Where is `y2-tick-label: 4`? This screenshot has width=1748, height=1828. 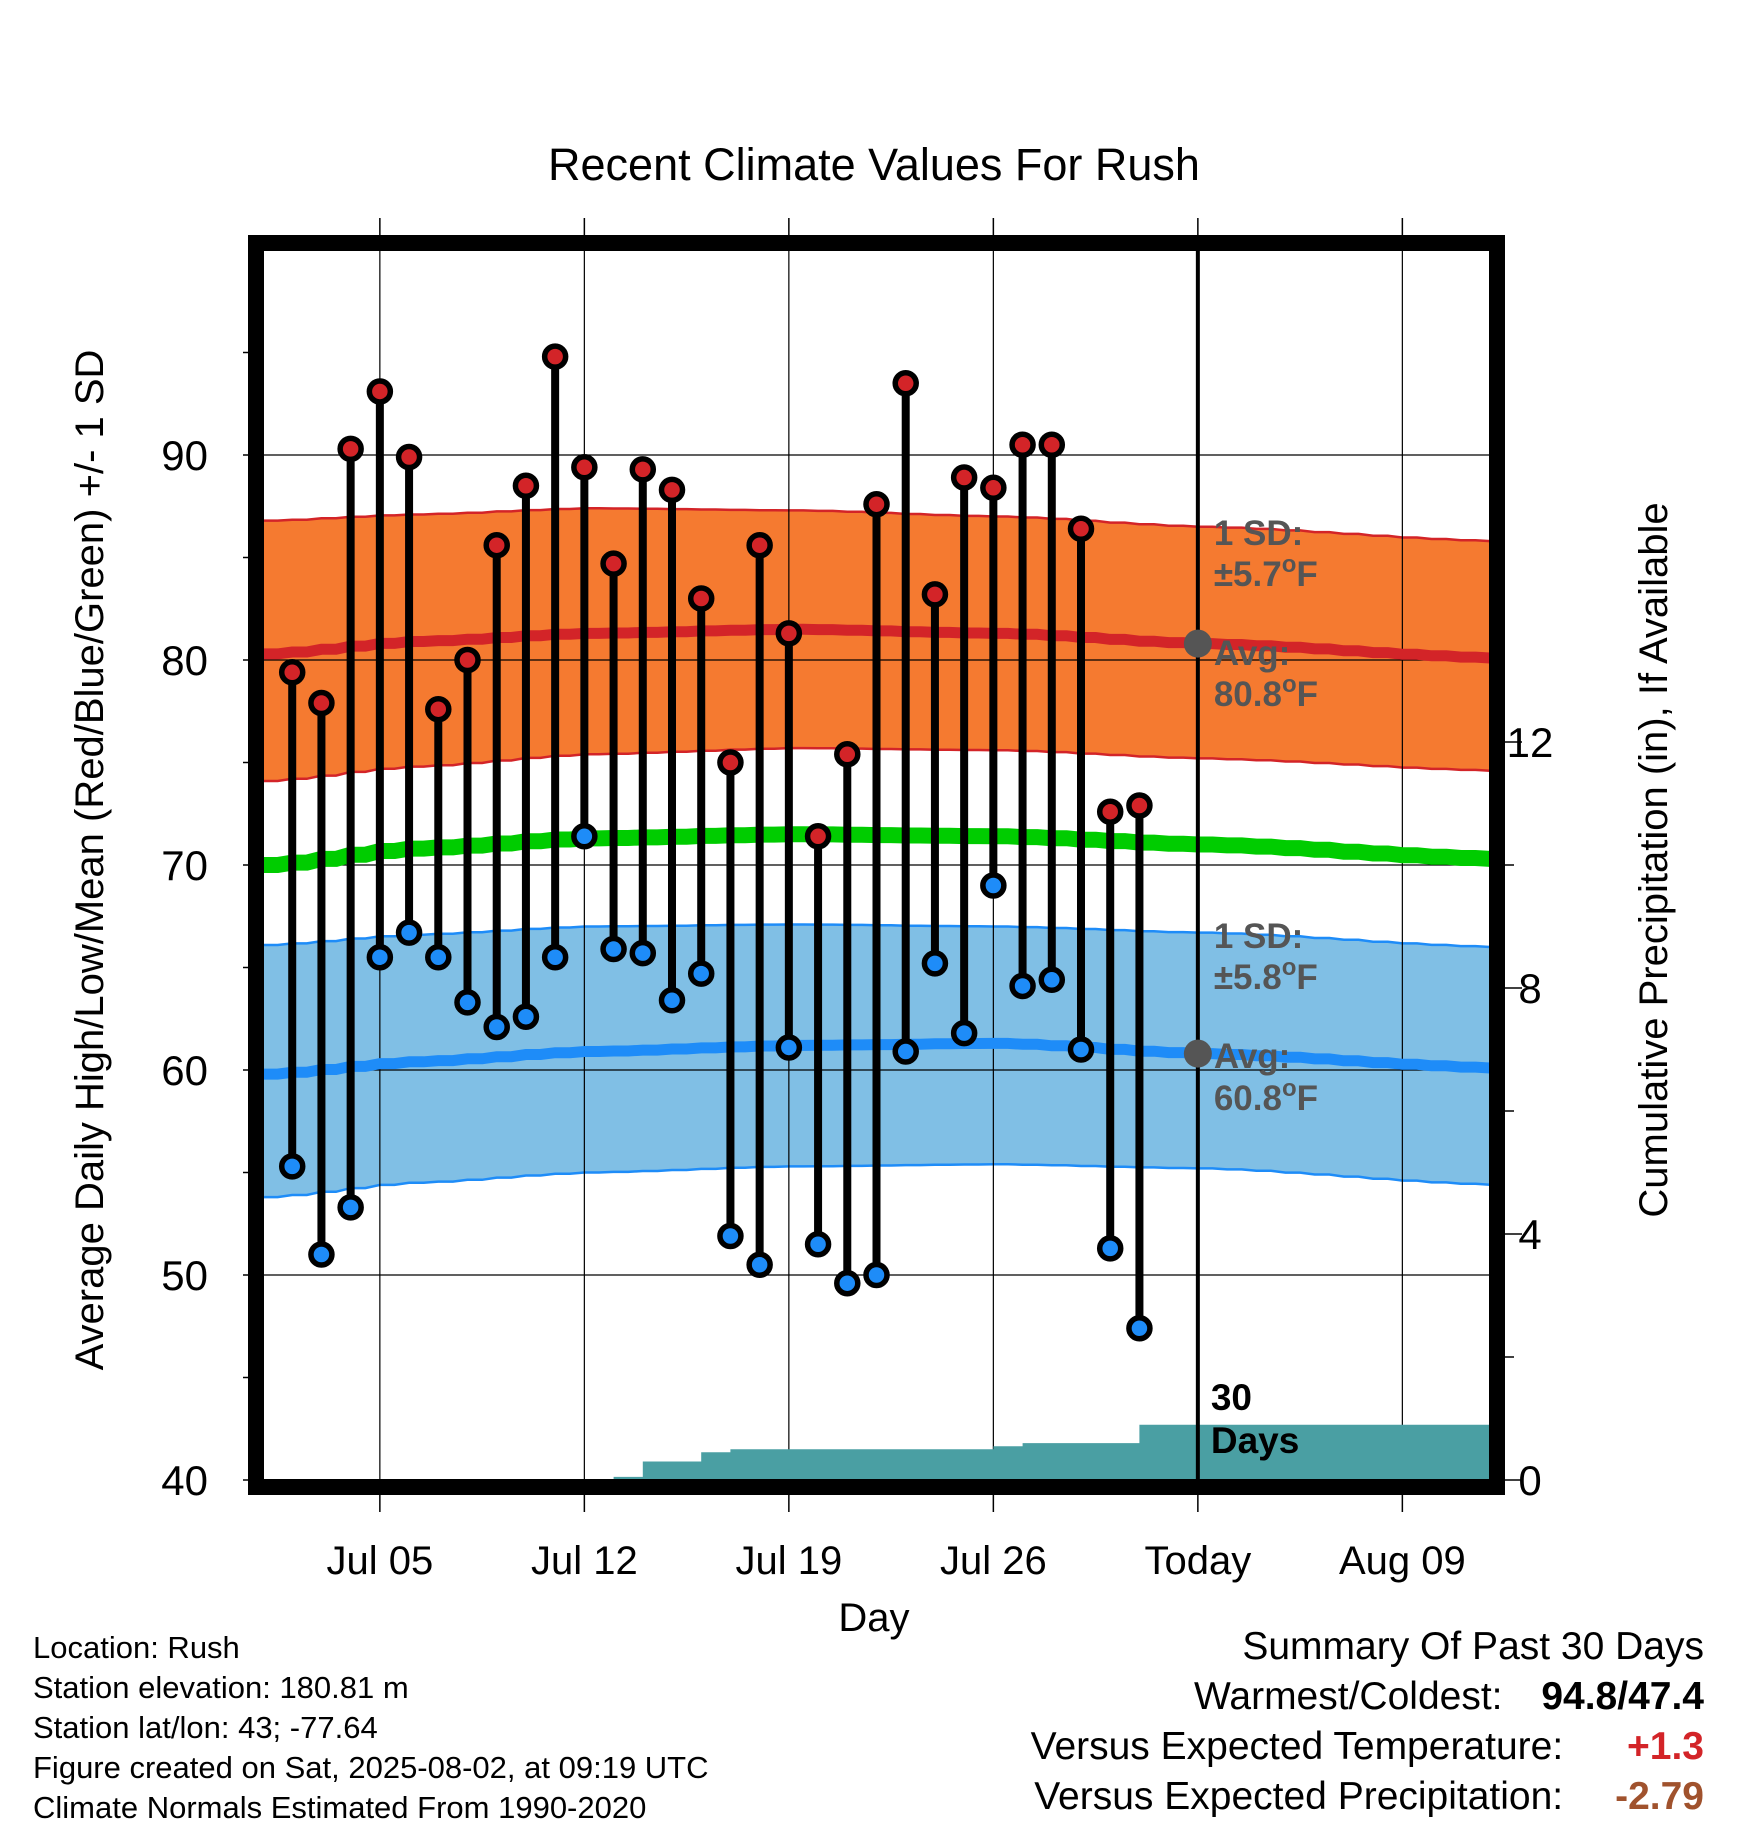 y2-tick-label: 4 is located at coordinates (1529, 1234).